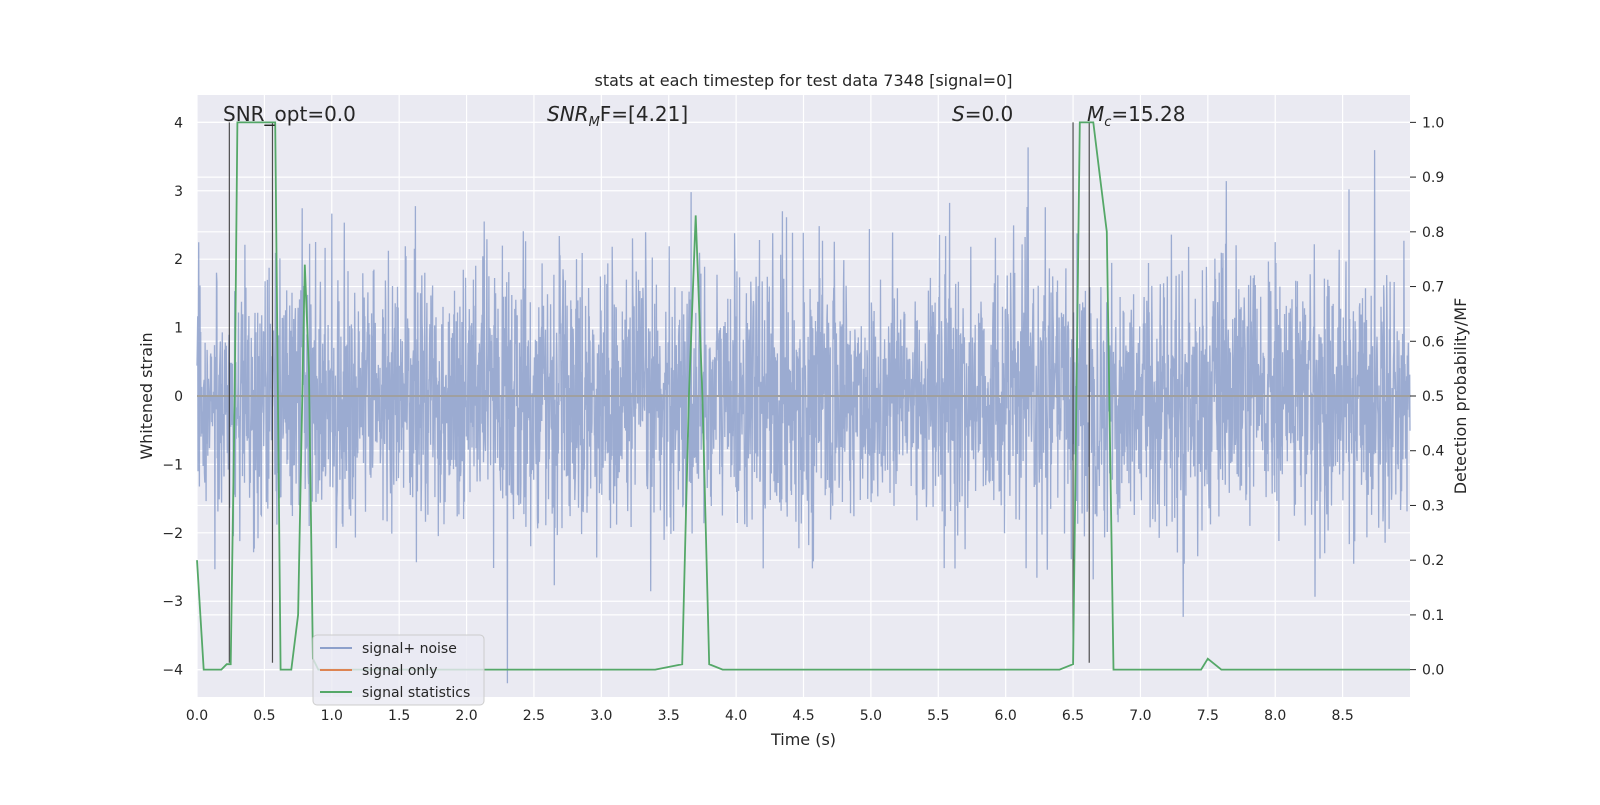 The image size is (1600, 805). Describe the element at coordinates (1275, 716) in the screenshot. I see `x-tick-label: 8.0` at that location.